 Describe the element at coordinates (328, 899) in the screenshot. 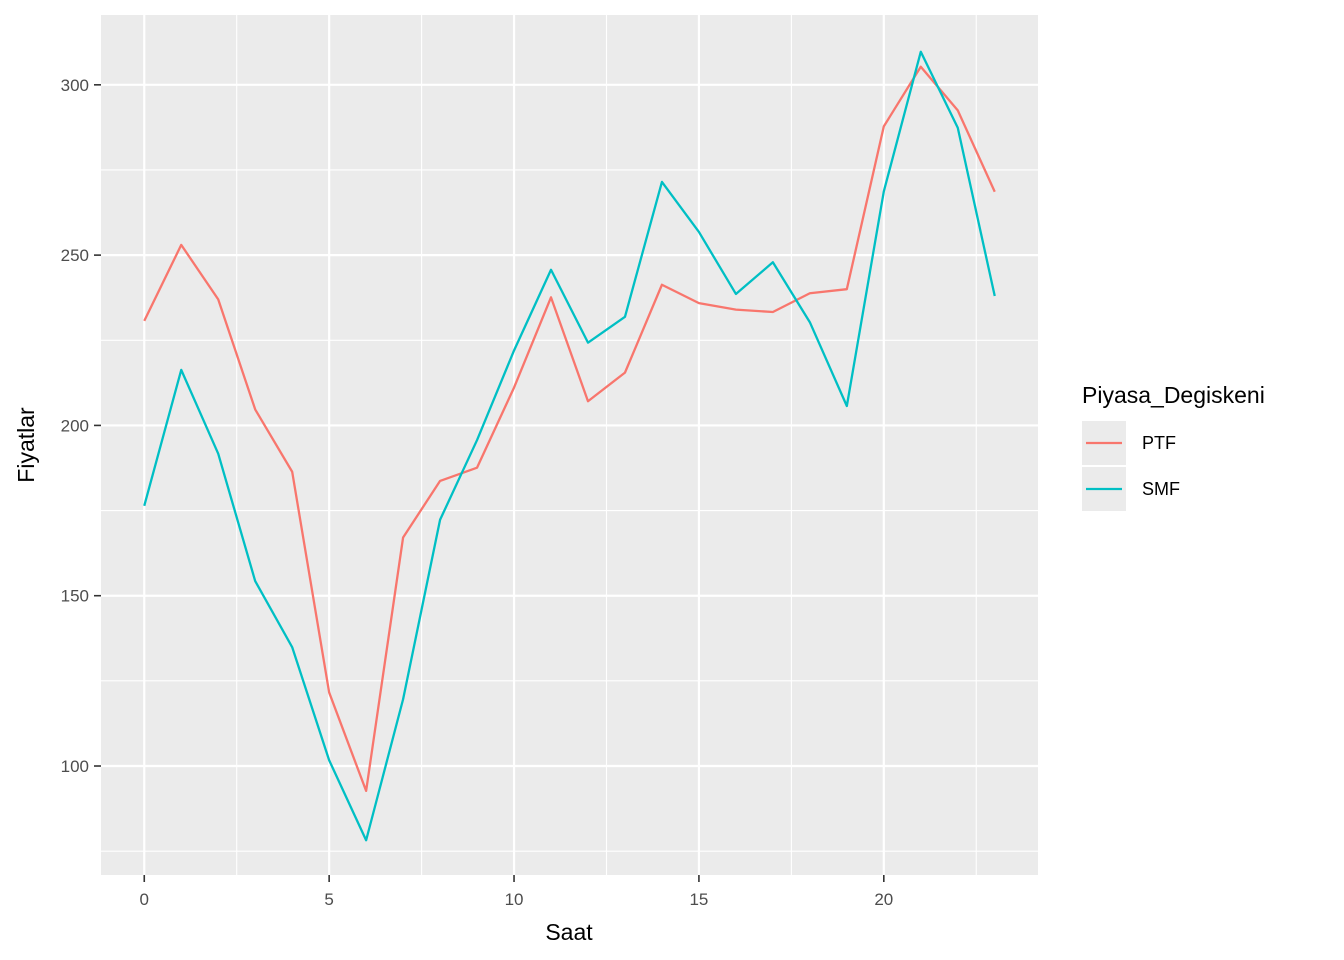

I see `x-tick-label: 5` at that location.